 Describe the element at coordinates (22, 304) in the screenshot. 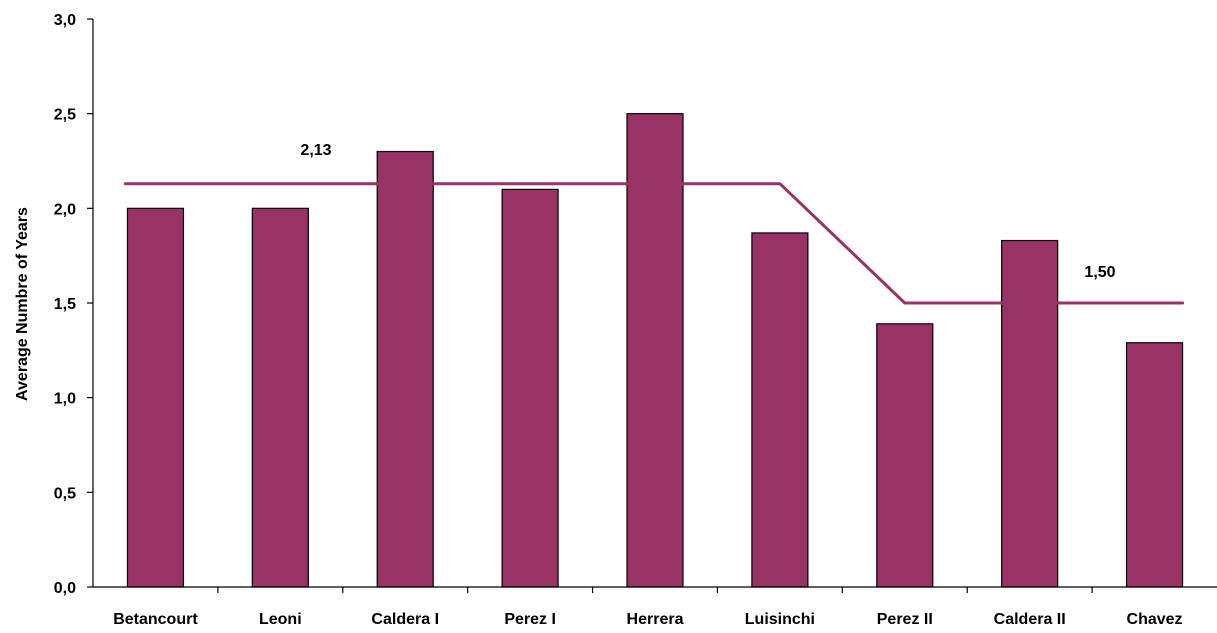

I see `y-axis-title: Average Numbre of Years` at that location.